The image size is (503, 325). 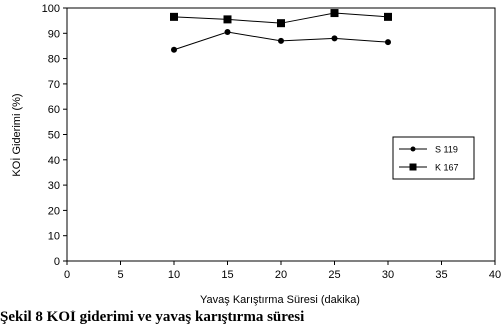 What do you see at coordinates (57, 262) in the screenshot?
I see `y-tick-label: 0` at bounding box center [57, 262].